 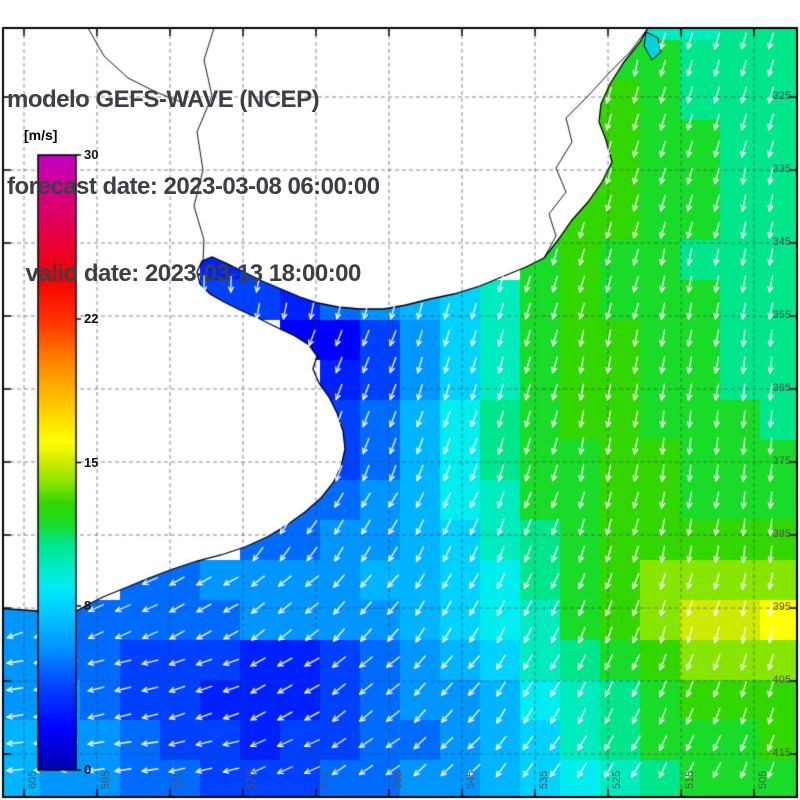 What do you see at coordinates (781, 534) in the screenshot?
I see `latitude-label: 385` at bounding box center [781, 534].